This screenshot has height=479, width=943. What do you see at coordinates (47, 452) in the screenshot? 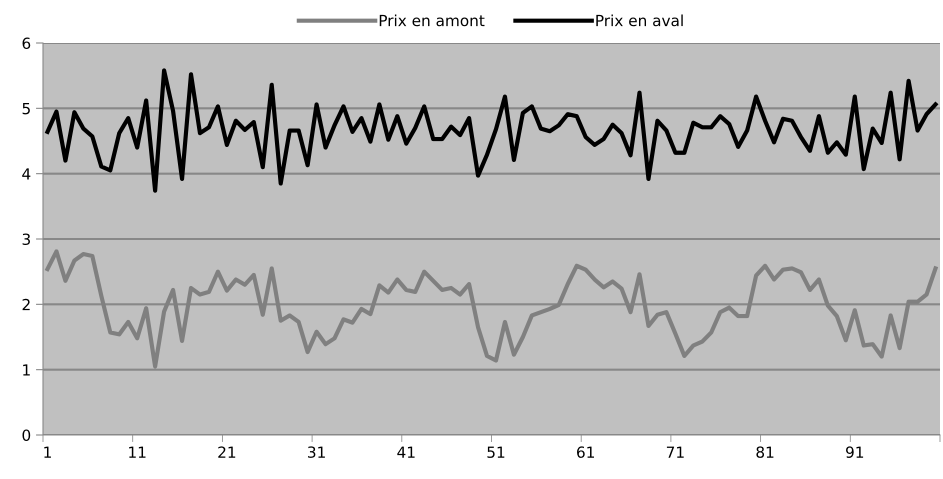
I see `x-tick-label: 1` at bounding box center [47, 452].